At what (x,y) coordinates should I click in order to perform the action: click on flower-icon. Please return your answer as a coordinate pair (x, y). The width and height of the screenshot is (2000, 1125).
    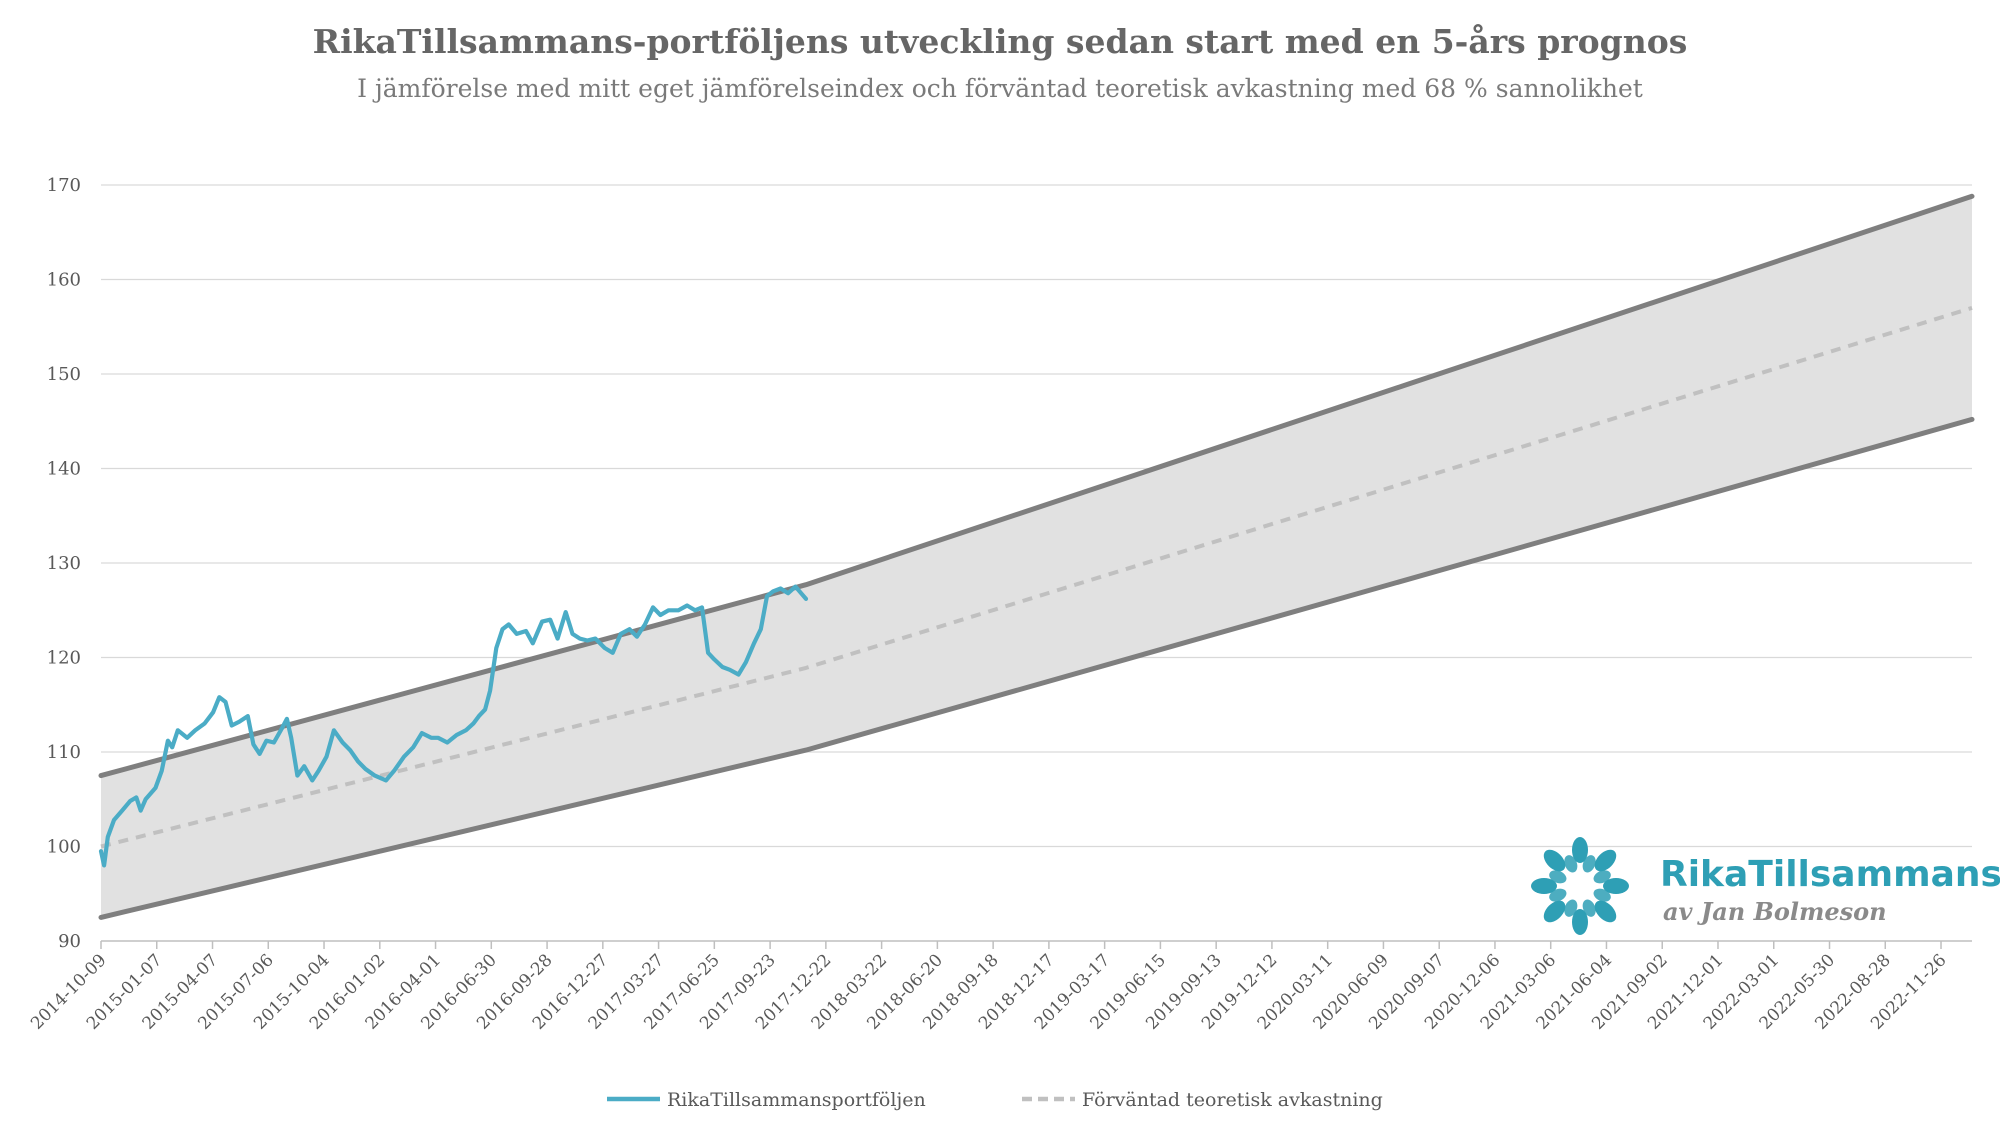
    Looking at the image, I should click on (1580, 886).